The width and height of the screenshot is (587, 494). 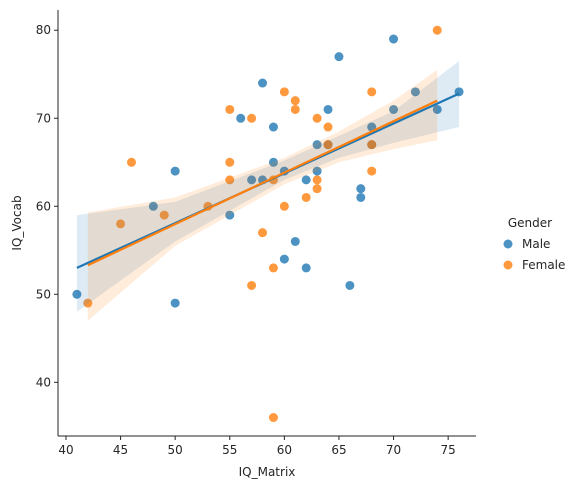 I want to click on x-tick-label: 65, so click(x=338, y=450).